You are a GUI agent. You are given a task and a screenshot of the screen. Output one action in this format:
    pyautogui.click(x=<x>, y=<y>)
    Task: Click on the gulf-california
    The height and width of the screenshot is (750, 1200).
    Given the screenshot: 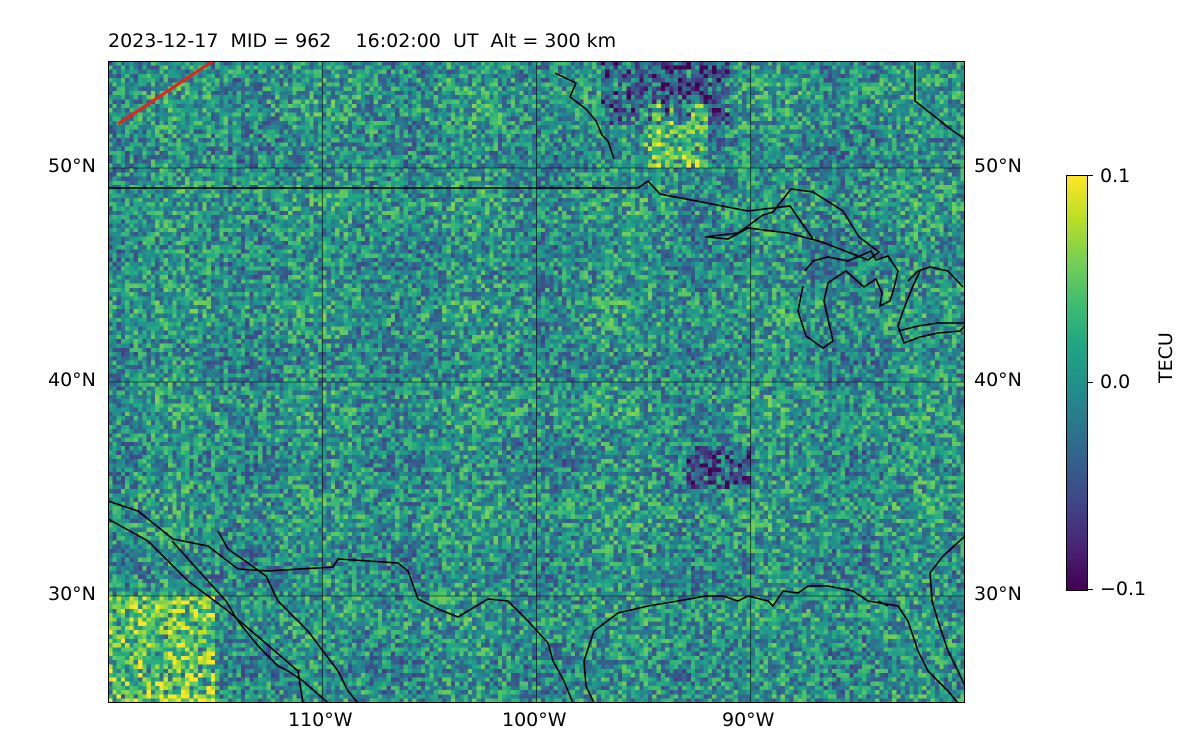 What is the action you would take?
    pyautogui.click(x=288, y=616)
    